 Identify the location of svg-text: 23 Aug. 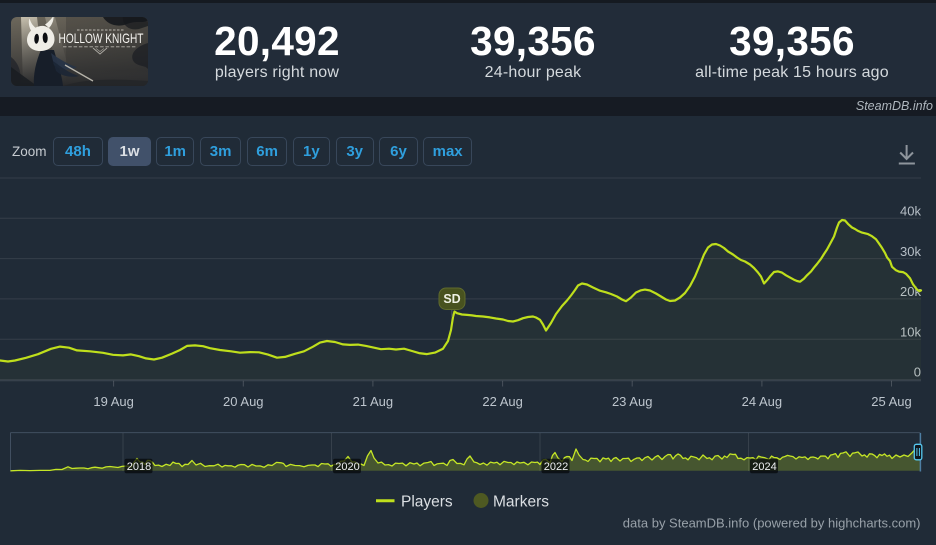
(632, 401).